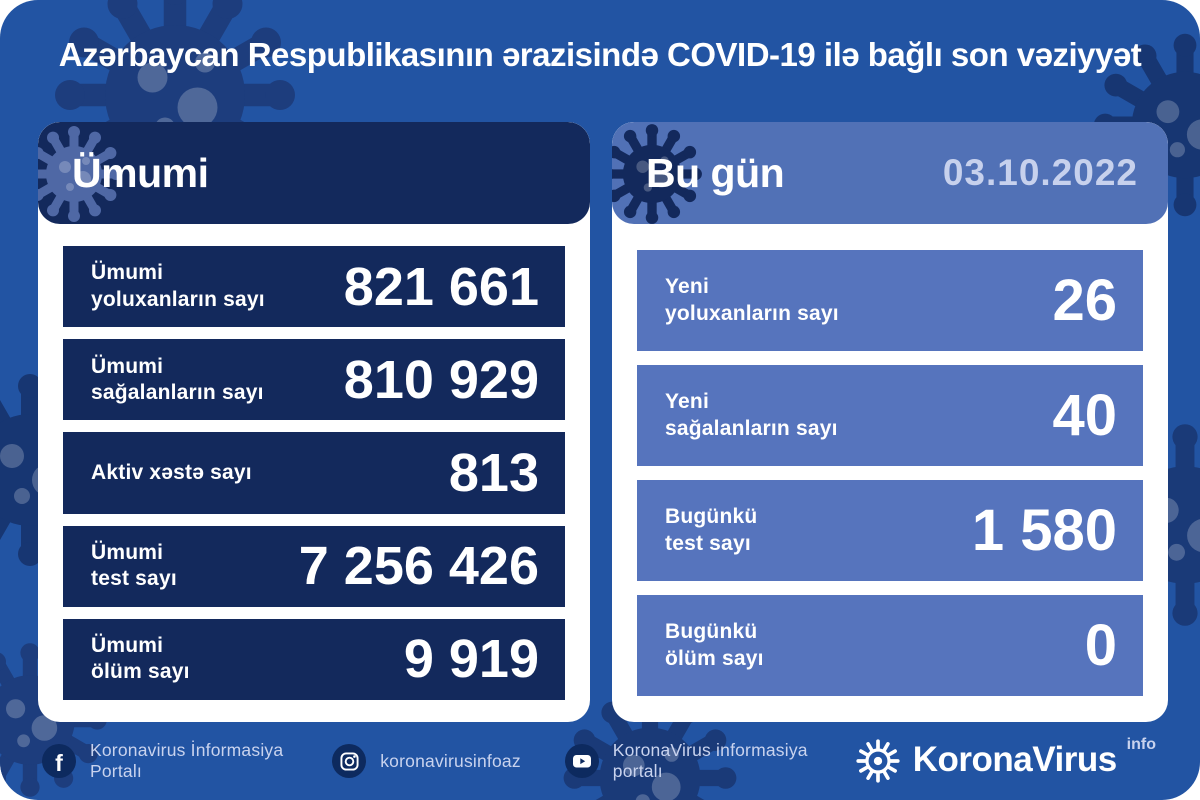  Describe the element at coordinates (581, 761) in the screenshot. I see `youtube-icon` at that location.